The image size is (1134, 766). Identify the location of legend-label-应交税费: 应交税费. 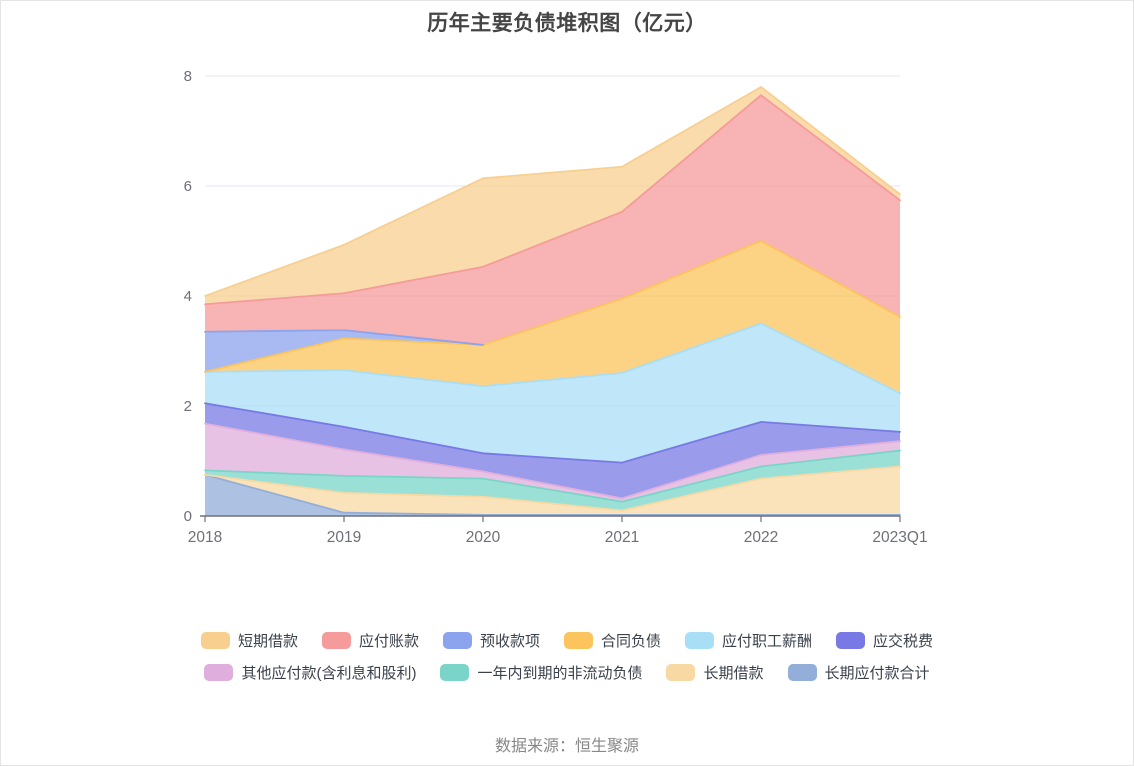
(903, 641).